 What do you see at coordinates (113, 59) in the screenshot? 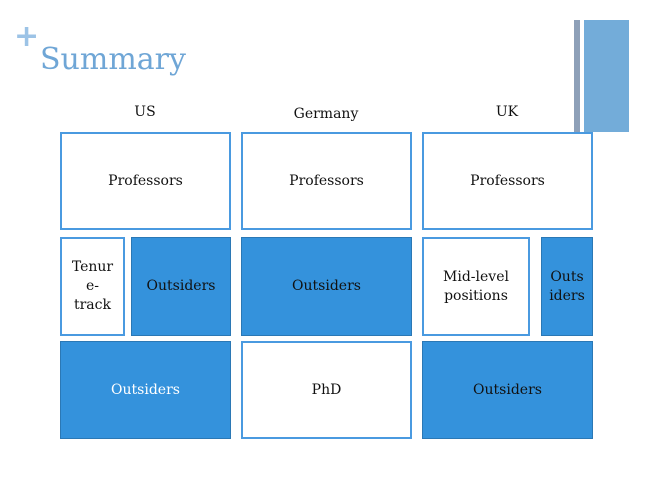
I see `slide-title: Summary` at bounding box center [113, 59].